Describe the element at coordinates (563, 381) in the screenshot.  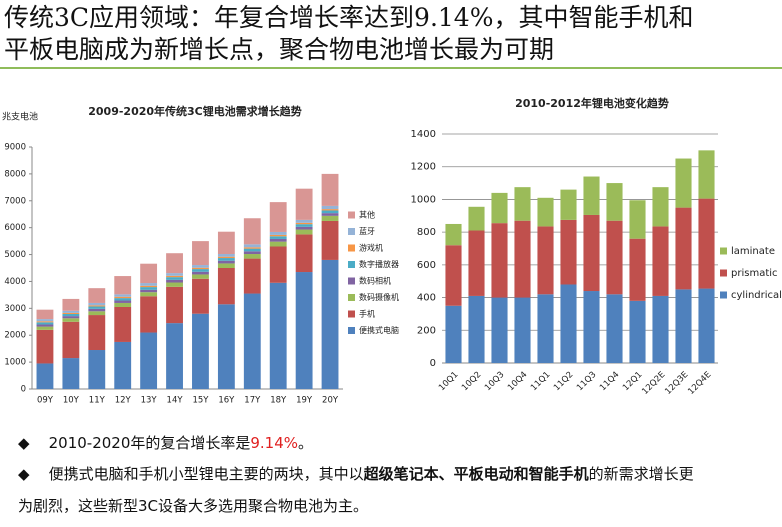
I see `x-tick-label: 11Q2` at that location.